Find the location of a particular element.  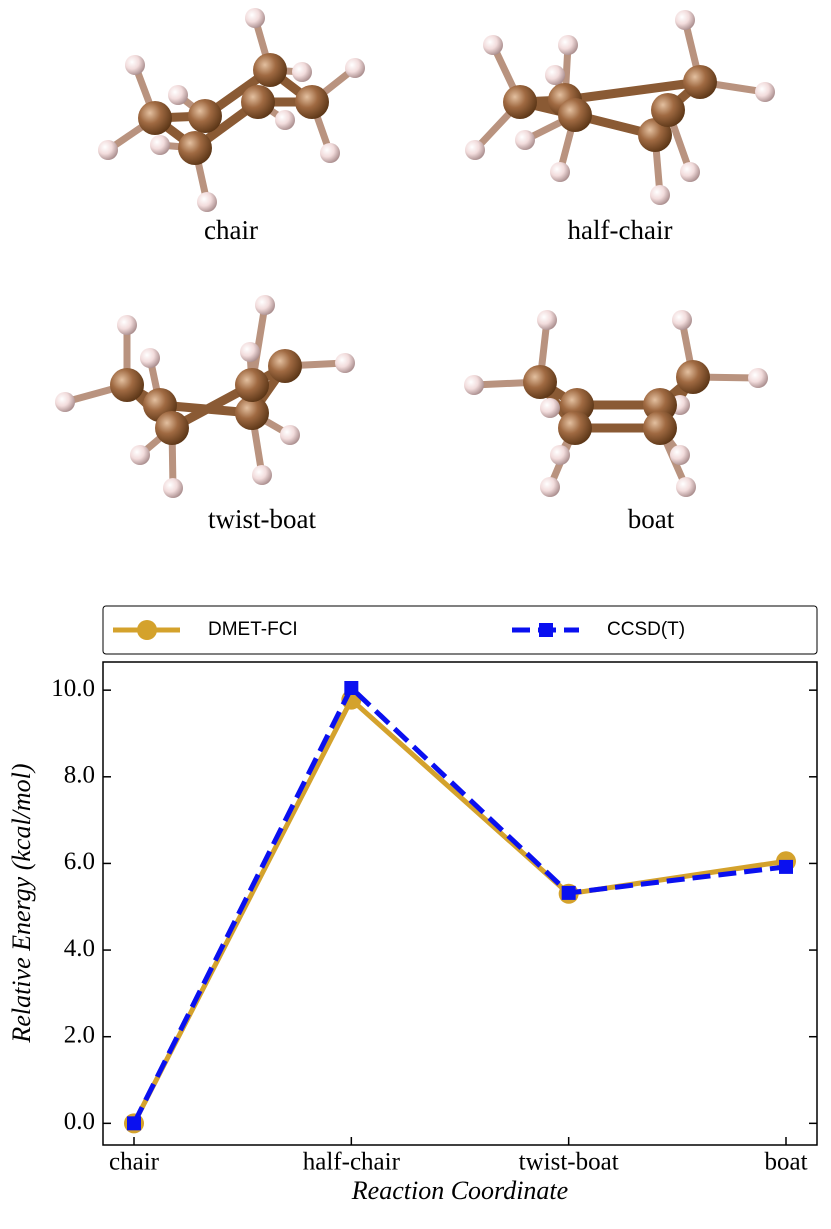

x-tick-label: twist-boat is located at coordinates (569, 1162).